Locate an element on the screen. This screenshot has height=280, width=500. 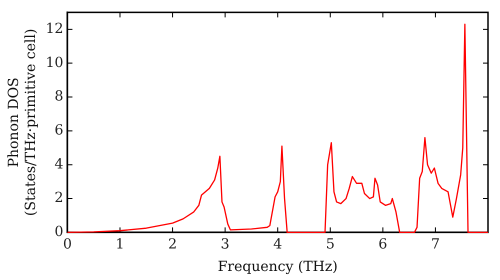
y-axis-title: Phonon DOS (States/THz·primitive cell) is located at coordinates (22, 122).